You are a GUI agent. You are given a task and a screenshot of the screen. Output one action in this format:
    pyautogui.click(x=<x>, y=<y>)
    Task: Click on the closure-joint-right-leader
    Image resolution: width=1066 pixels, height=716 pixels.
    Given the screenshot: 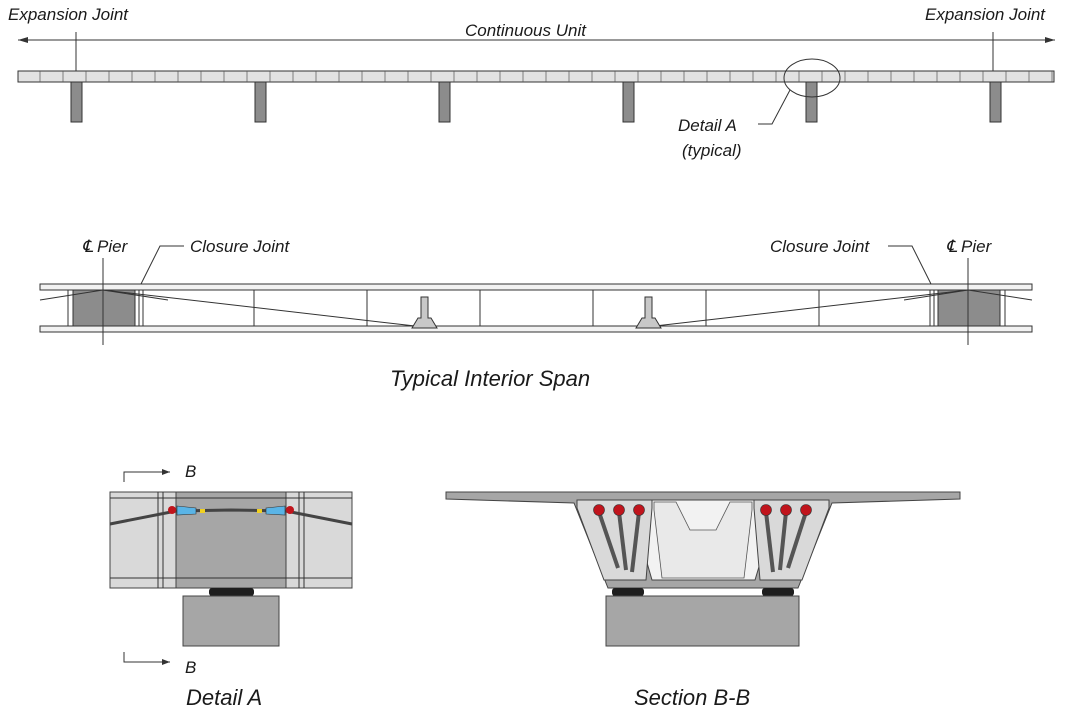 What is the action you would take?
    pyautogui.click(x=910, y=266)
    